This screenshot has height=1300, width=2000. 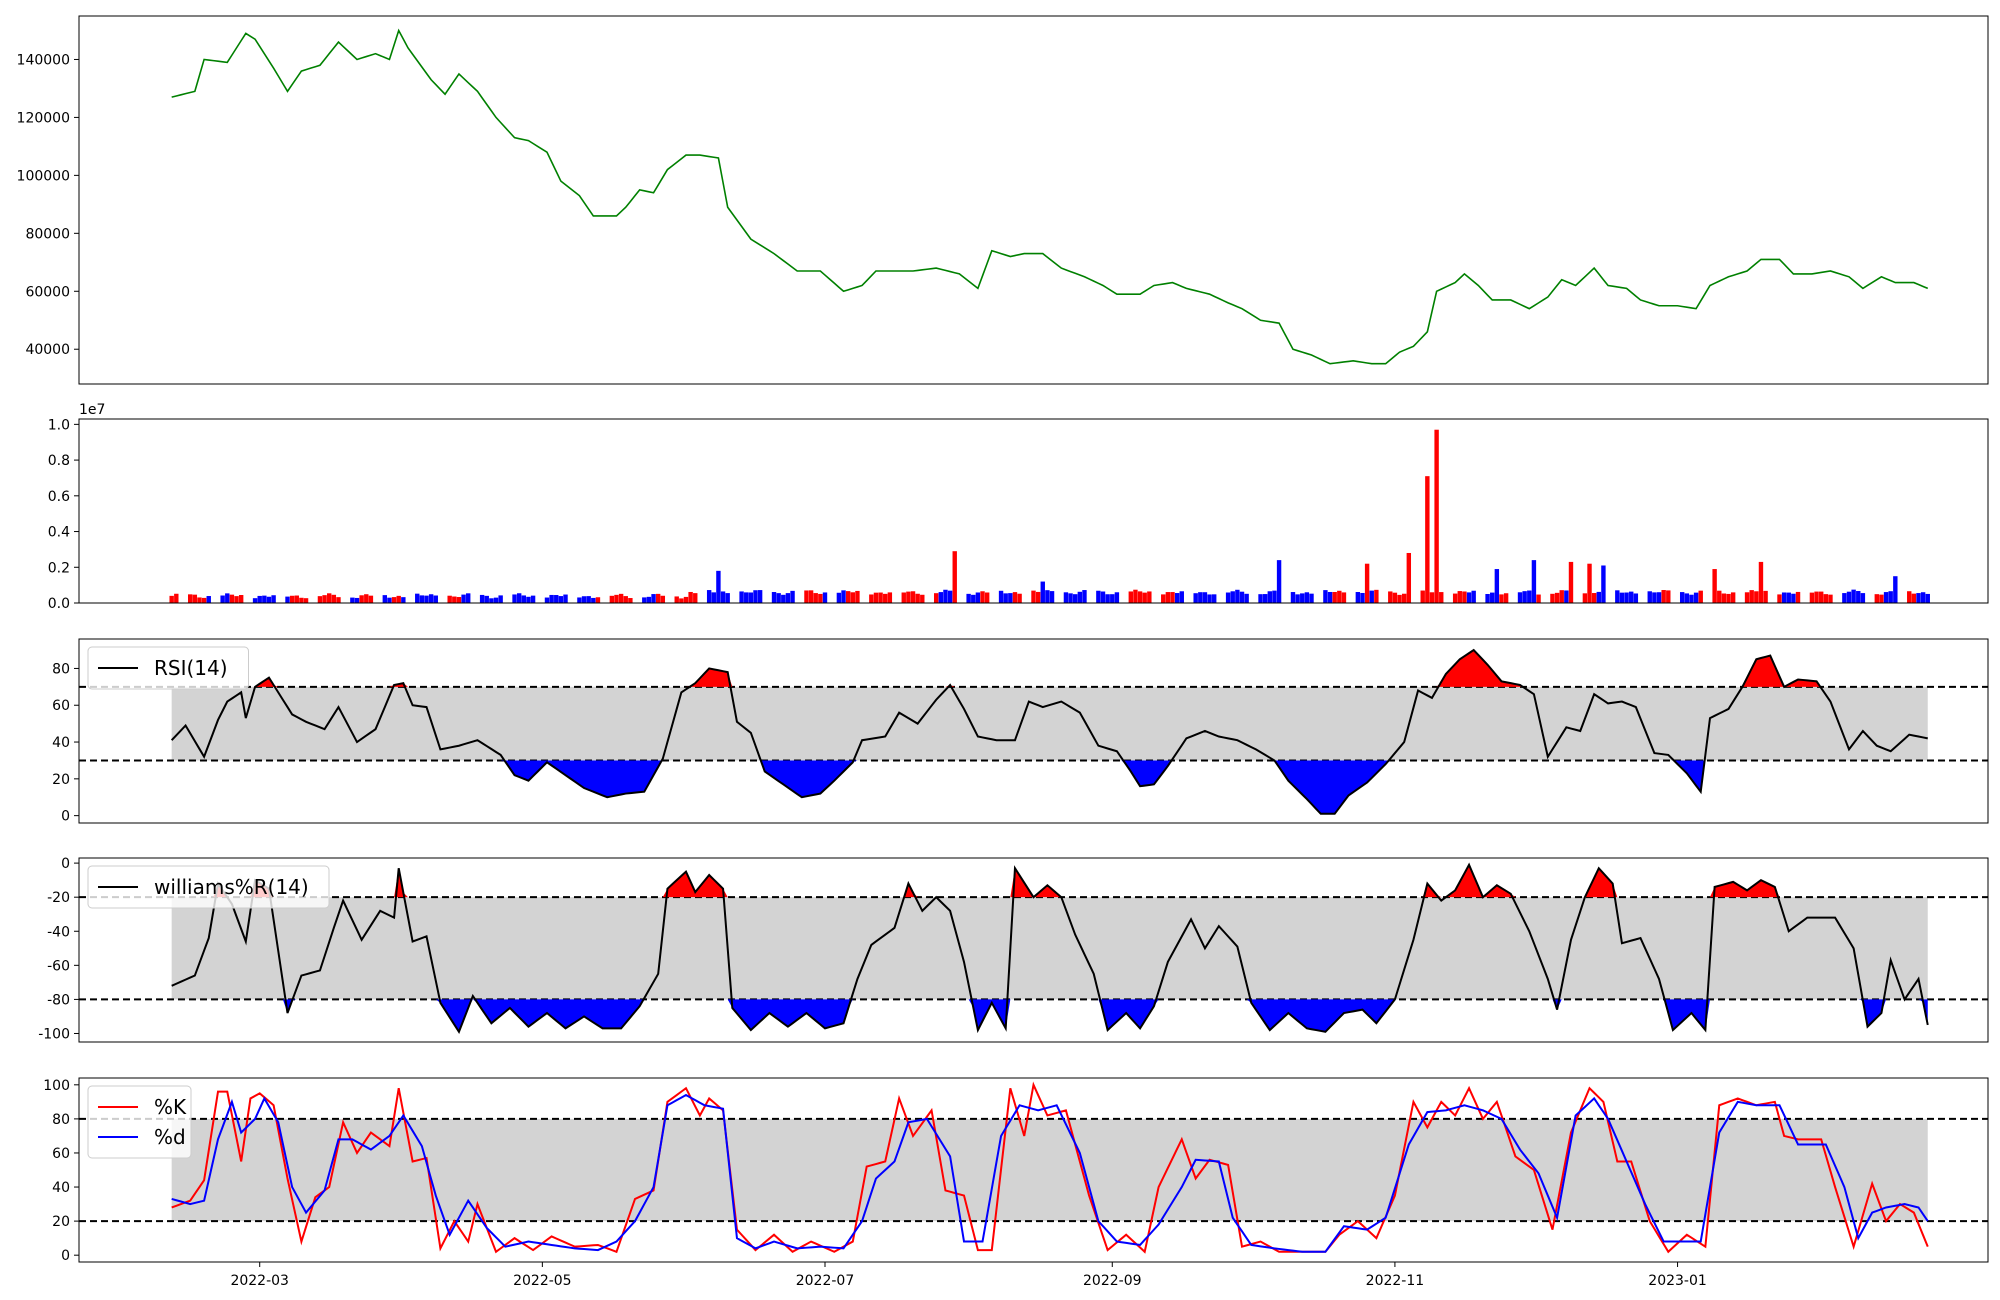 I want to click on williams-ytick-label: -60, so click(x=58, y=966).